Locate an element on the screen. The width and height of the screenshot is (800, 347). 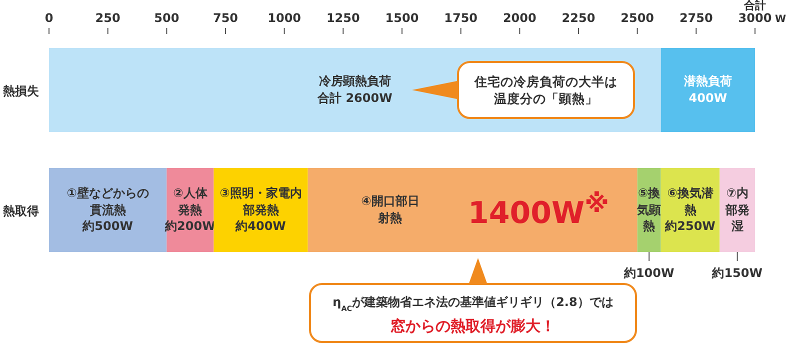
data-label: 約200W is located at coordinates (190, 227).